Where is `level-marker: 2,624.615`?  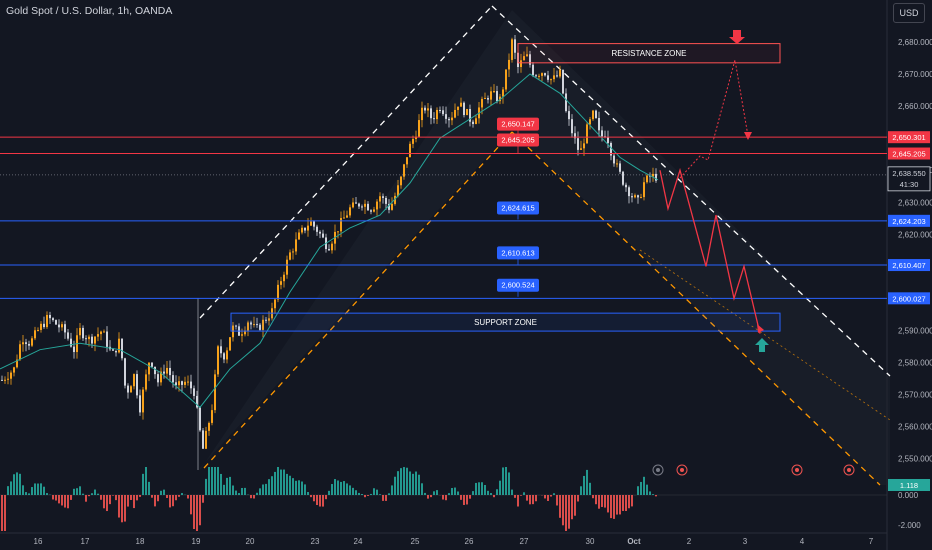
level-marker: 2,624.615 is located at coordinates (518, 210).